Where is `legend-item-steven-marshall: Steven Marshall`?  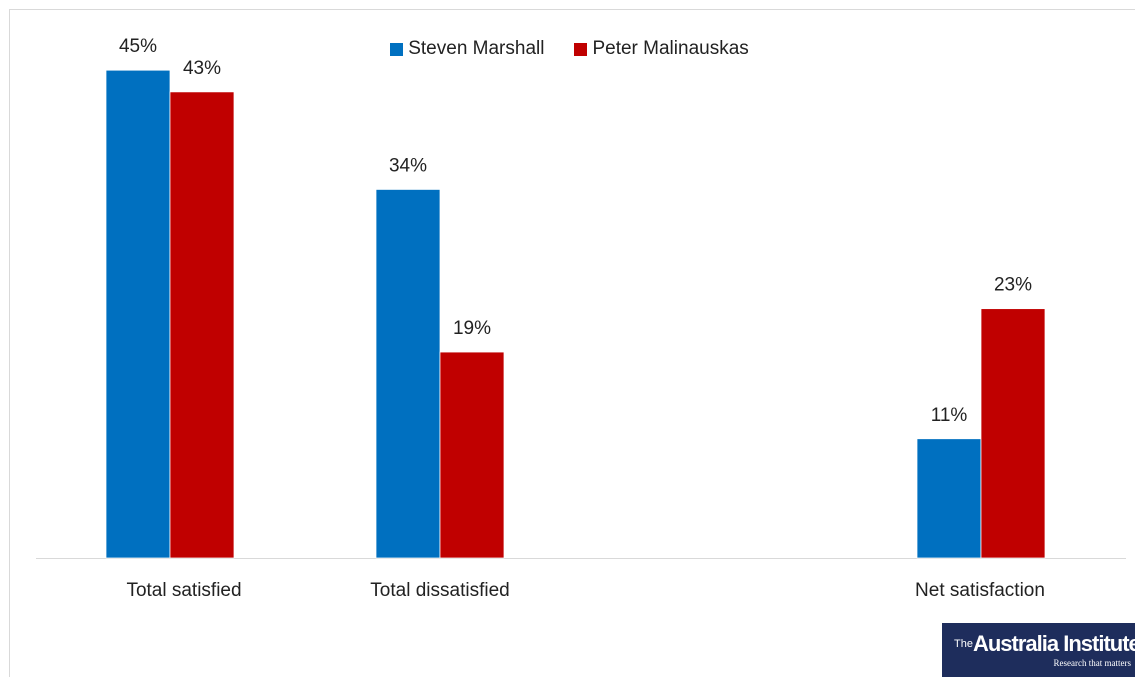
legend-item-steven-marshall: Steven Marshall is located at coordinates (467, 49).